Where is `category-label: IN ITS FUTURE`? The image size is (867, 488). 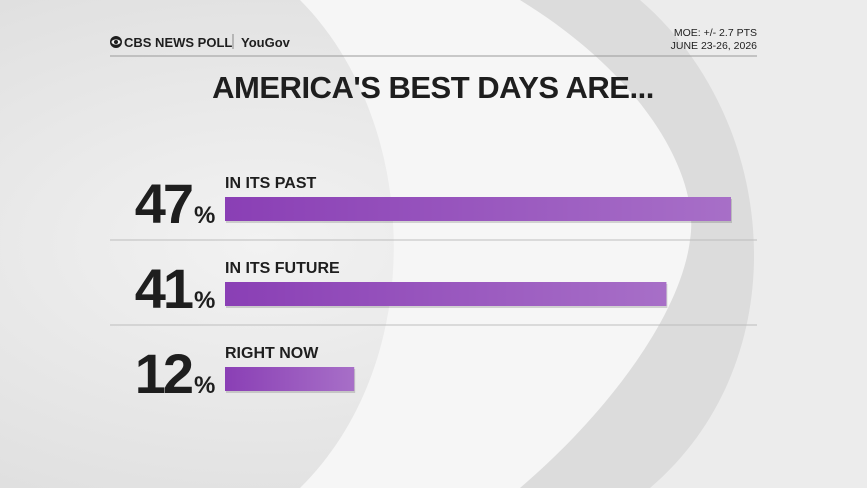 category-label: IN ITS FUTURE is located at coordinates (282, 268).